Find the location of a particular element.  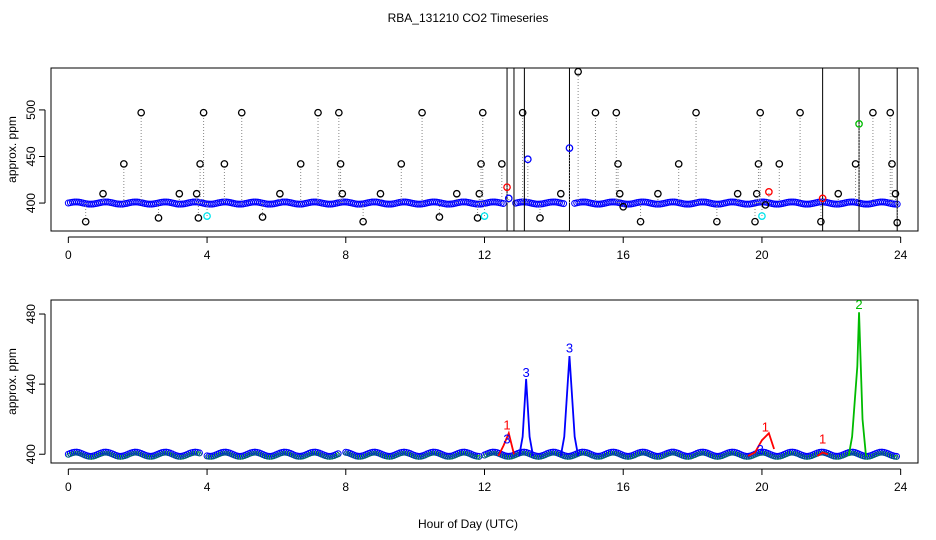

y-tick-label: 450 is located at coordinates (31, 156).